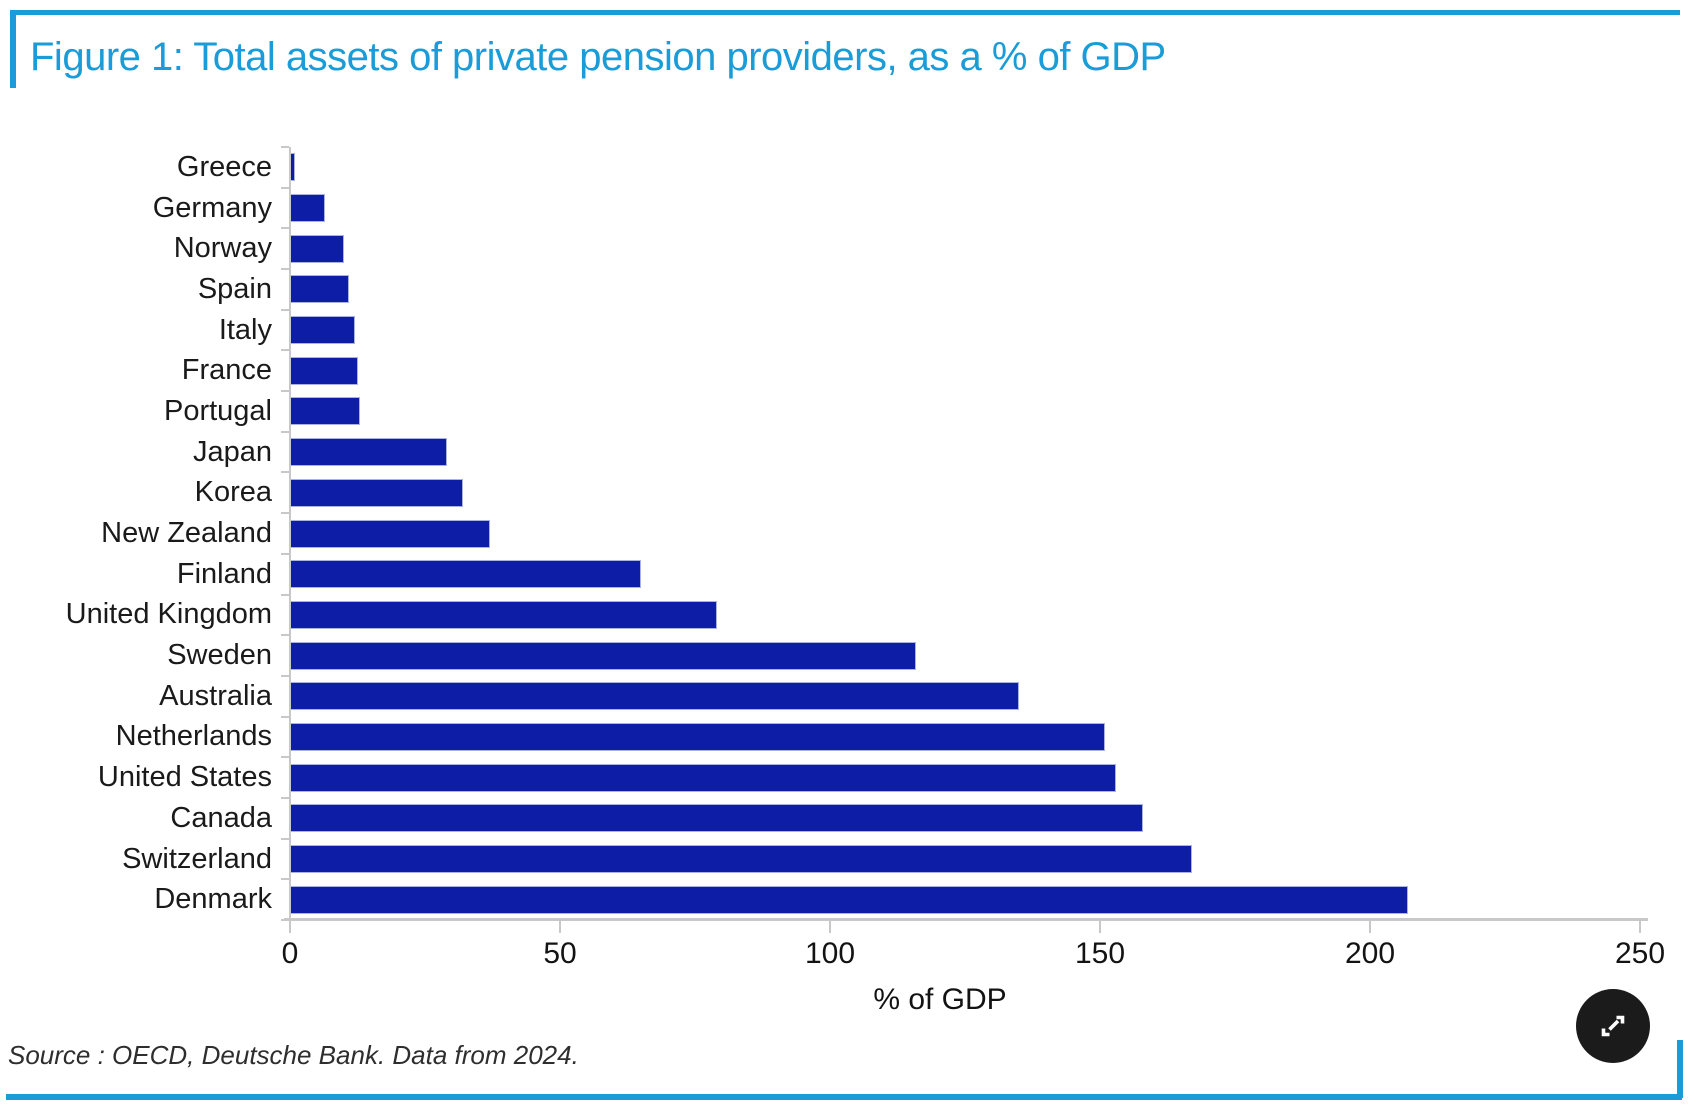 This screenshot has width=1688, height=1104. What do you see at coordinates (845, 12) in the screenshot?
I see `accent-line-top` at bounding box center [845, 12].